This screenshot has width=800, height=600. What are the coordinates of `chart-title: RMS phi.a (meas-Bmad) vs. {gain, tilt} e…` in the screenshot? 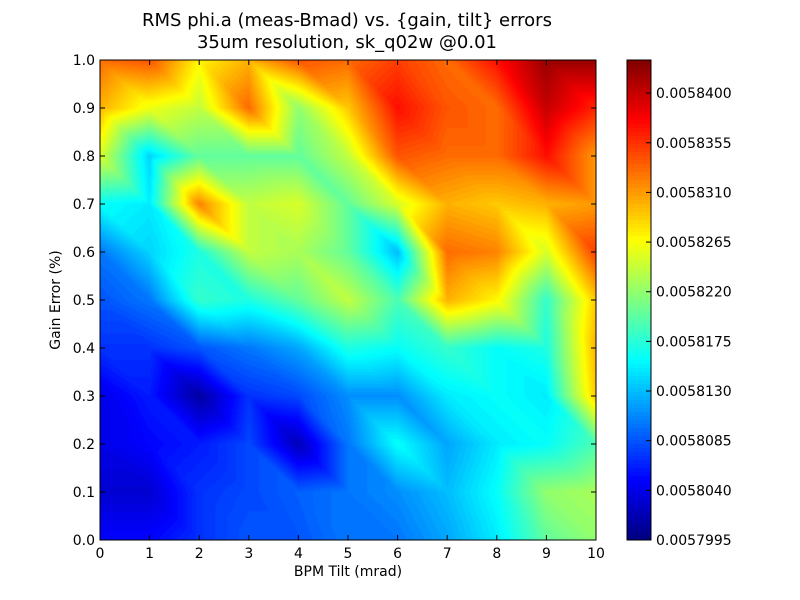 It's located at (347, 20).